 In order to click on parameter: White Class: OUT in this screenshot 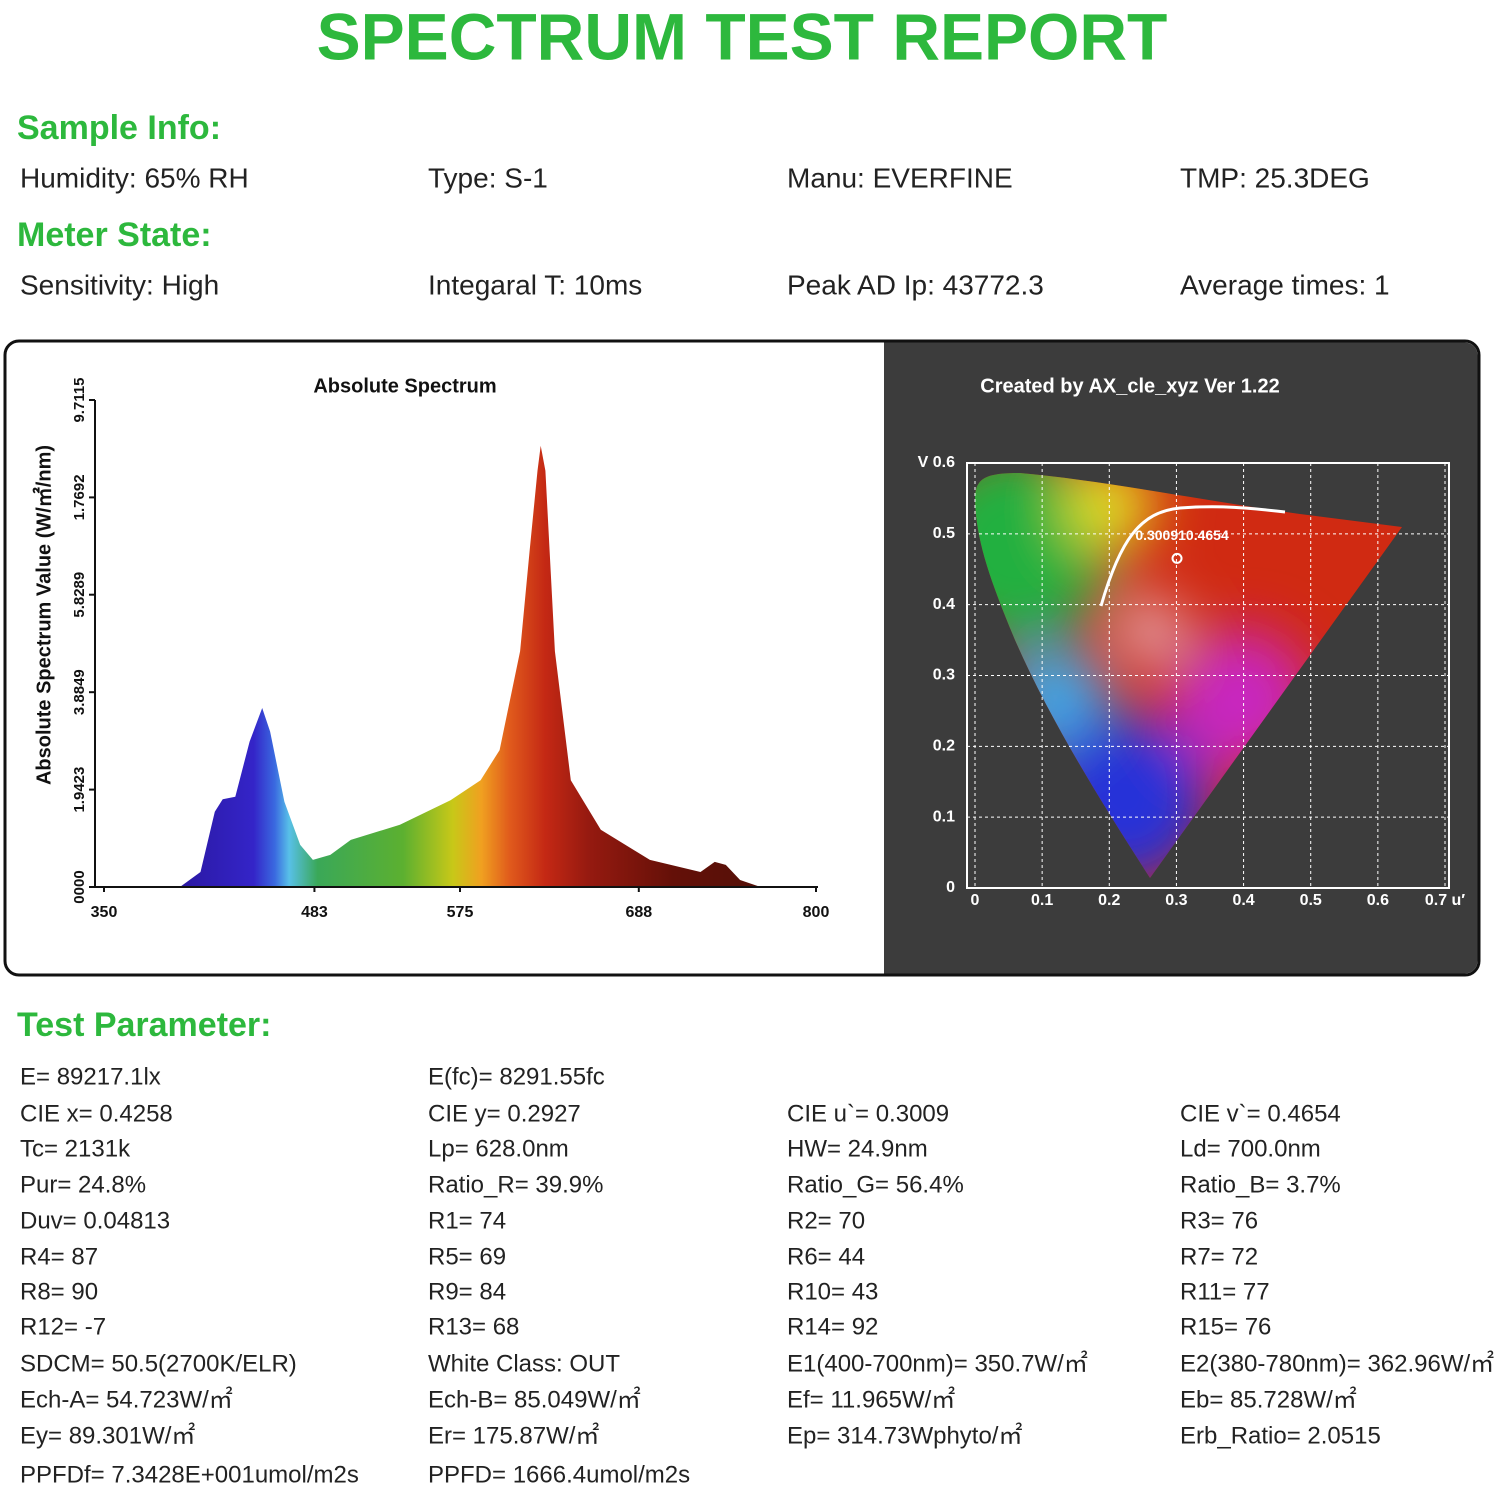, I will do `click(524, 1363)`.